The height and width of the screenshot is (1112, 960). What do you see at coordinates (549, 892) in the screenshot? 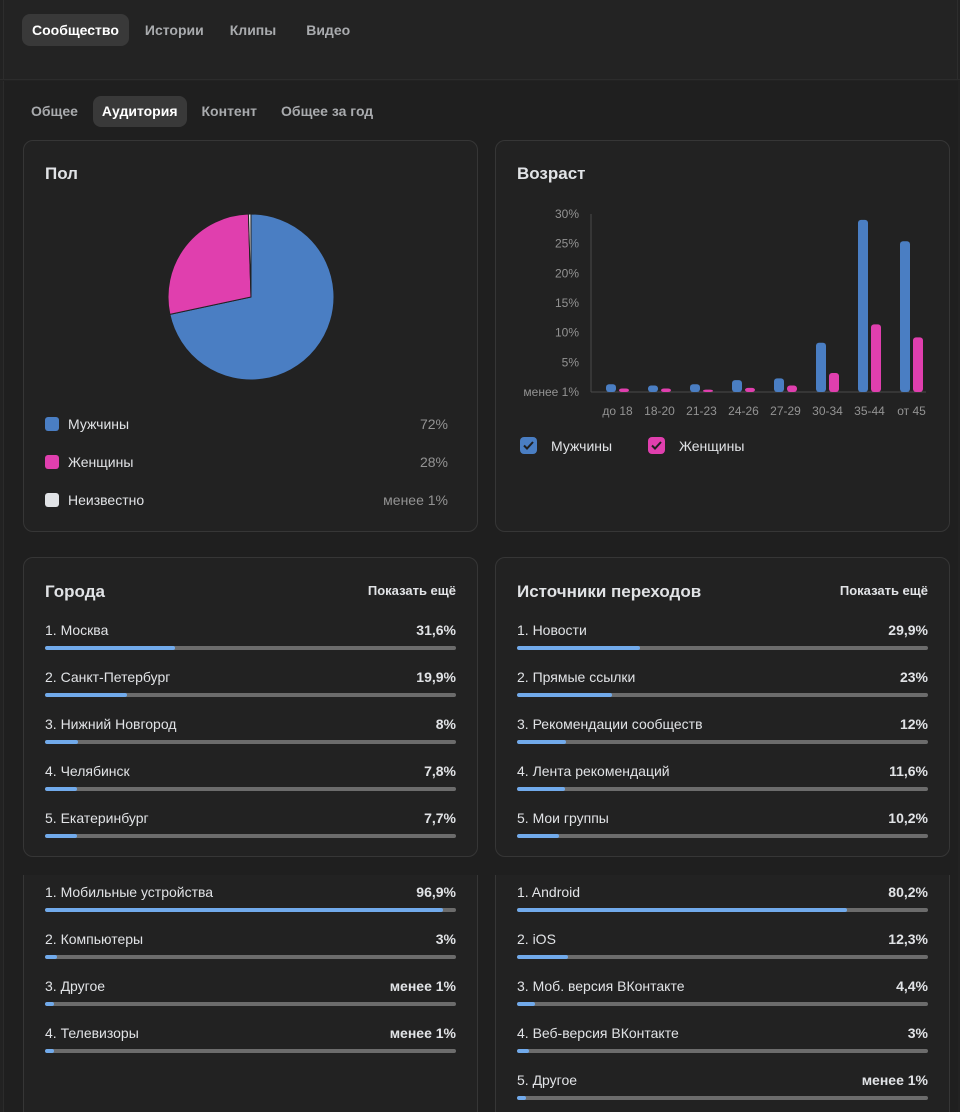
I see `row-label: 1. Android` at bounding box center [549, 892].